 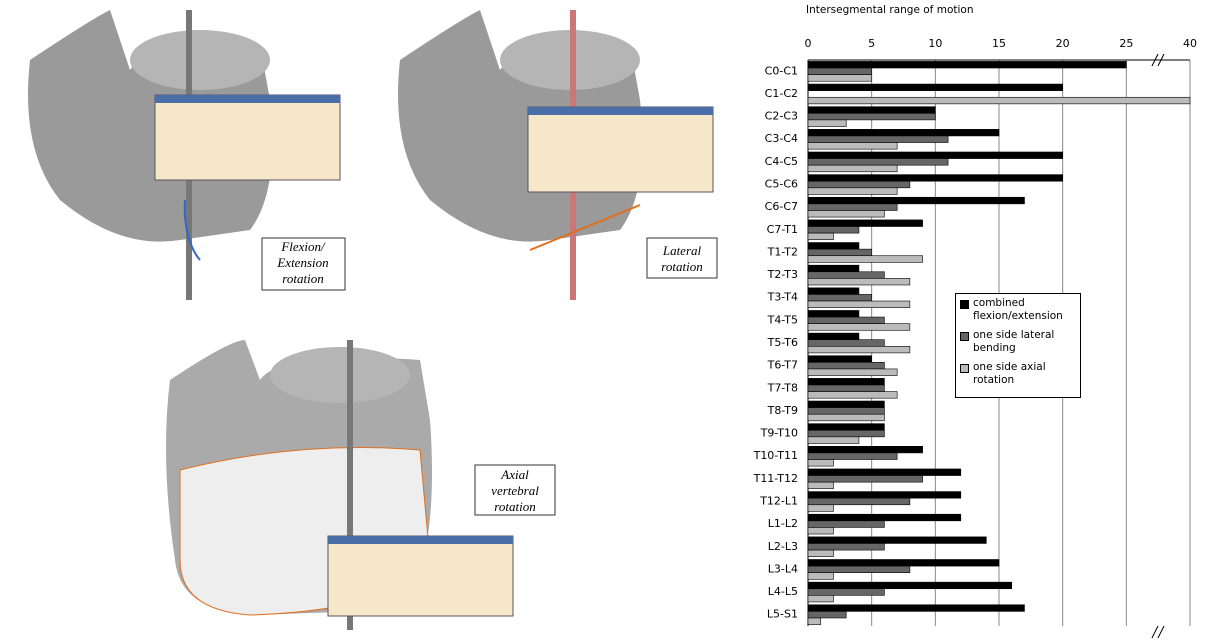 I want to click on x-tick-label: 5, so click(x=871, y=43).